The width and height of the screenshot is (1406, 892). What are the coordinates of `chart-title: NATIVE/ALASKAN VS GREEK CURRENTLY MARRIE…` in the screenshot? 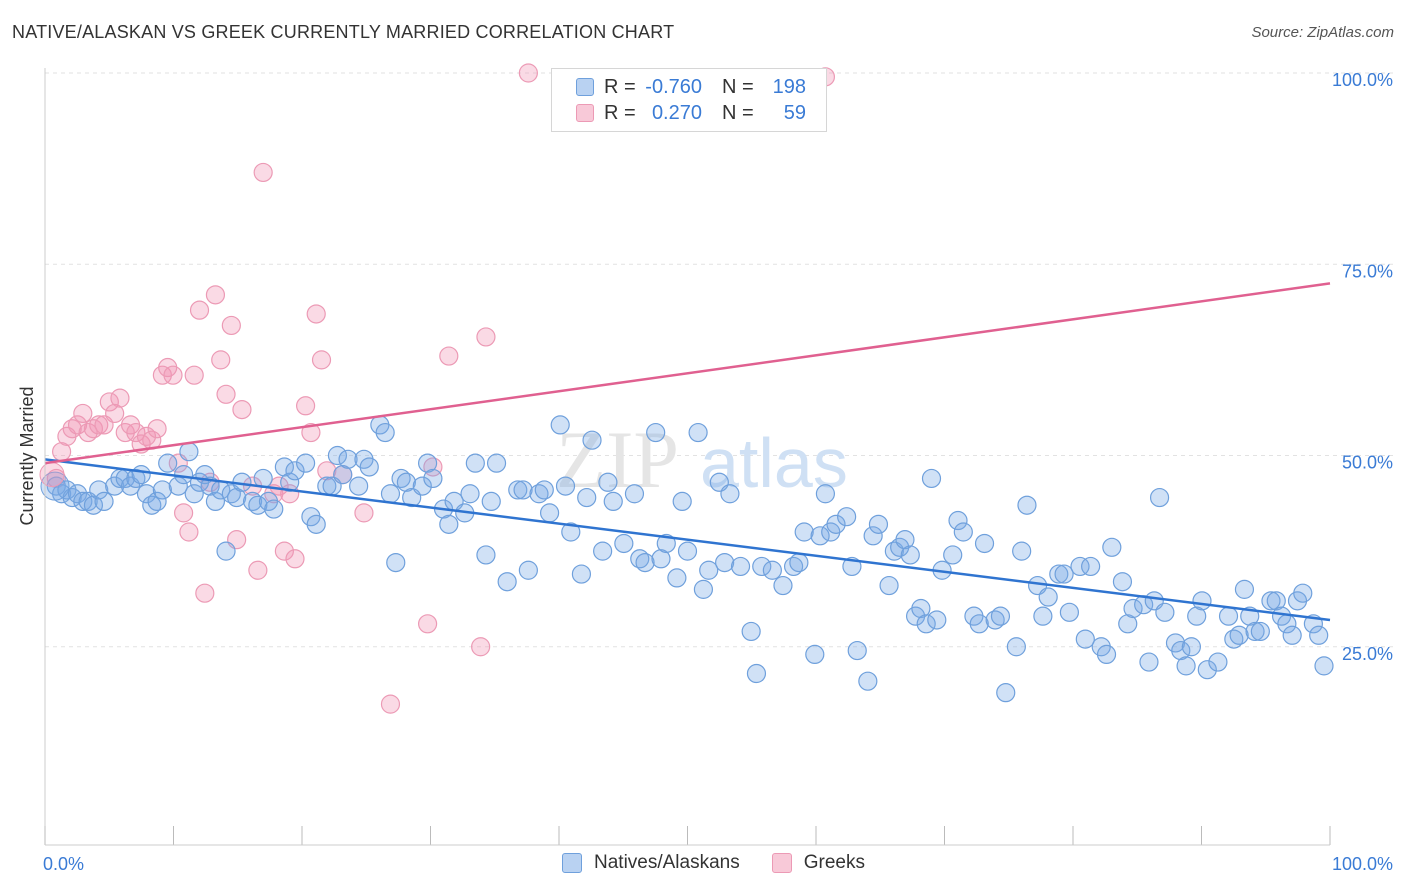 It's located at (343, 32).